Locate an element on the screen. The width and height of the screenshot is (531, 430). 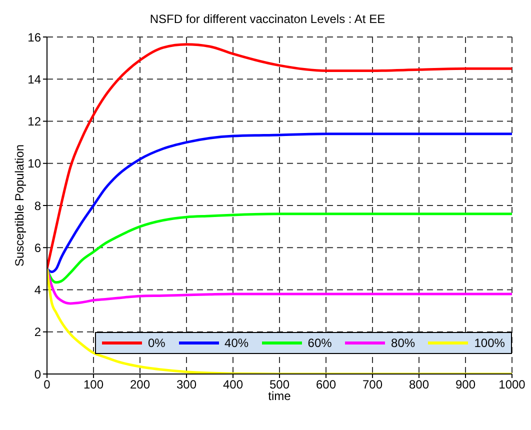
line-series is located at coordinates (279, 248).